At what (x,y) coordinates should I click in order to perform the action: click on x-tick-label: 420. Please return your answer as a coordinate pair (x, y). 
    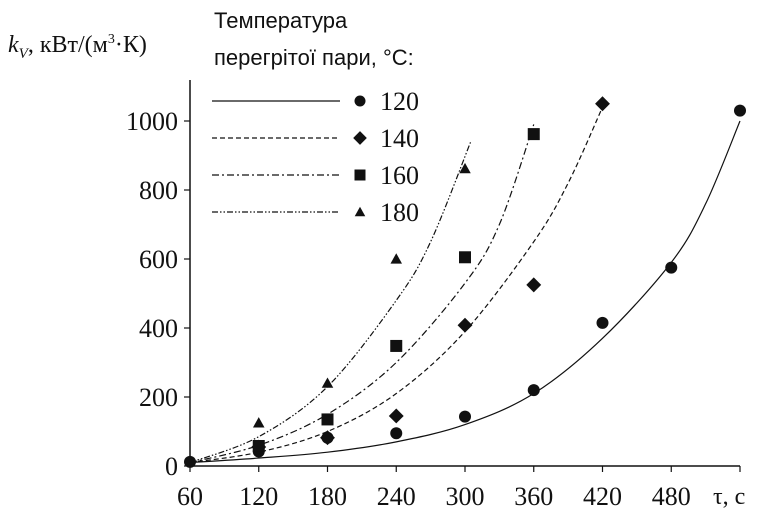
    Looking at the image, I should click on (602, 496).